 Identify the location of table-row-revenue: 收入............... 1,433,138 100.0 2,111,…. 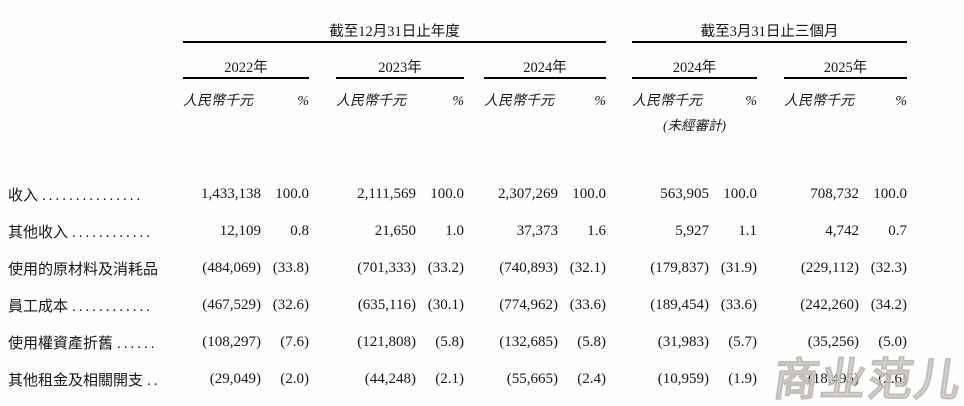
(457, 194).